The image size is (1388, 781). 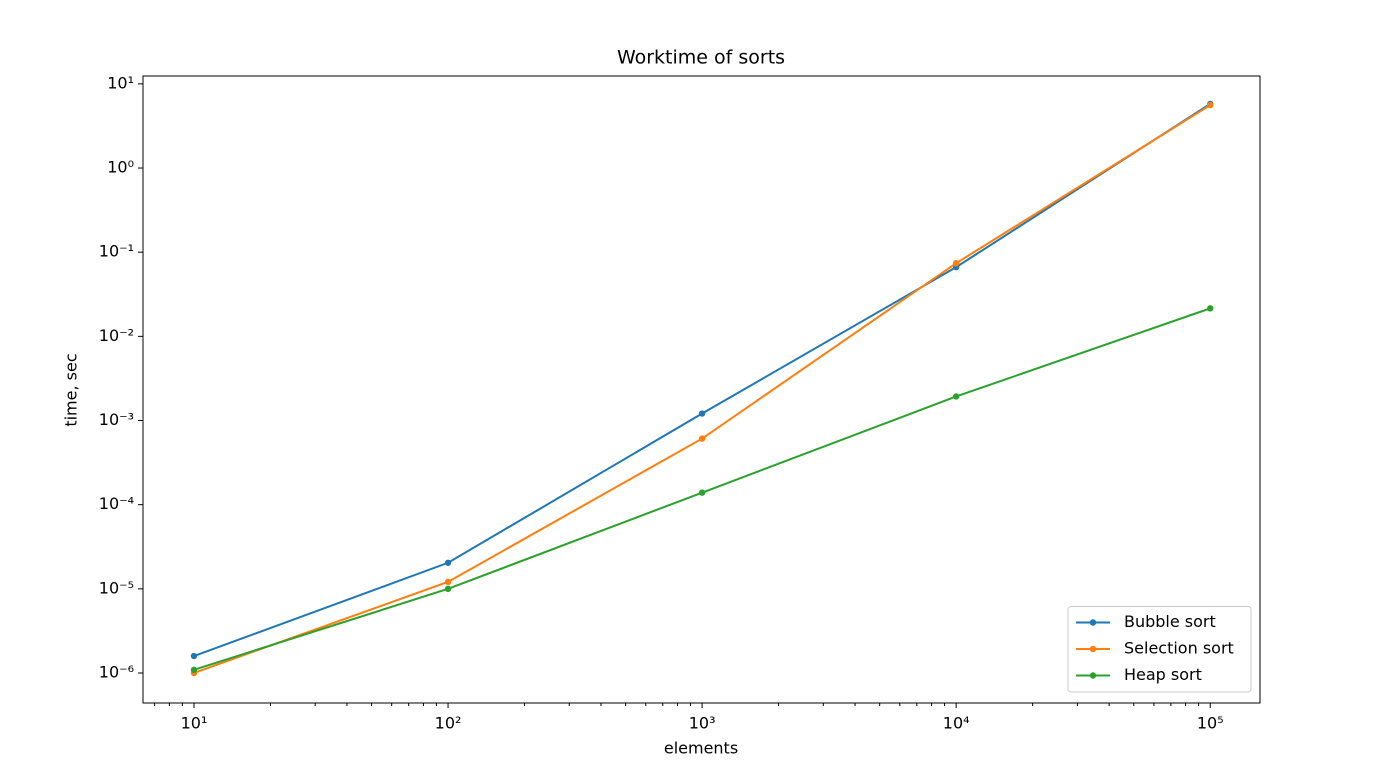 What do you see at coordinates (71, 389) in the screenshot?
I see `y-axis-label: time, sec` at bounding box center [71, 389].